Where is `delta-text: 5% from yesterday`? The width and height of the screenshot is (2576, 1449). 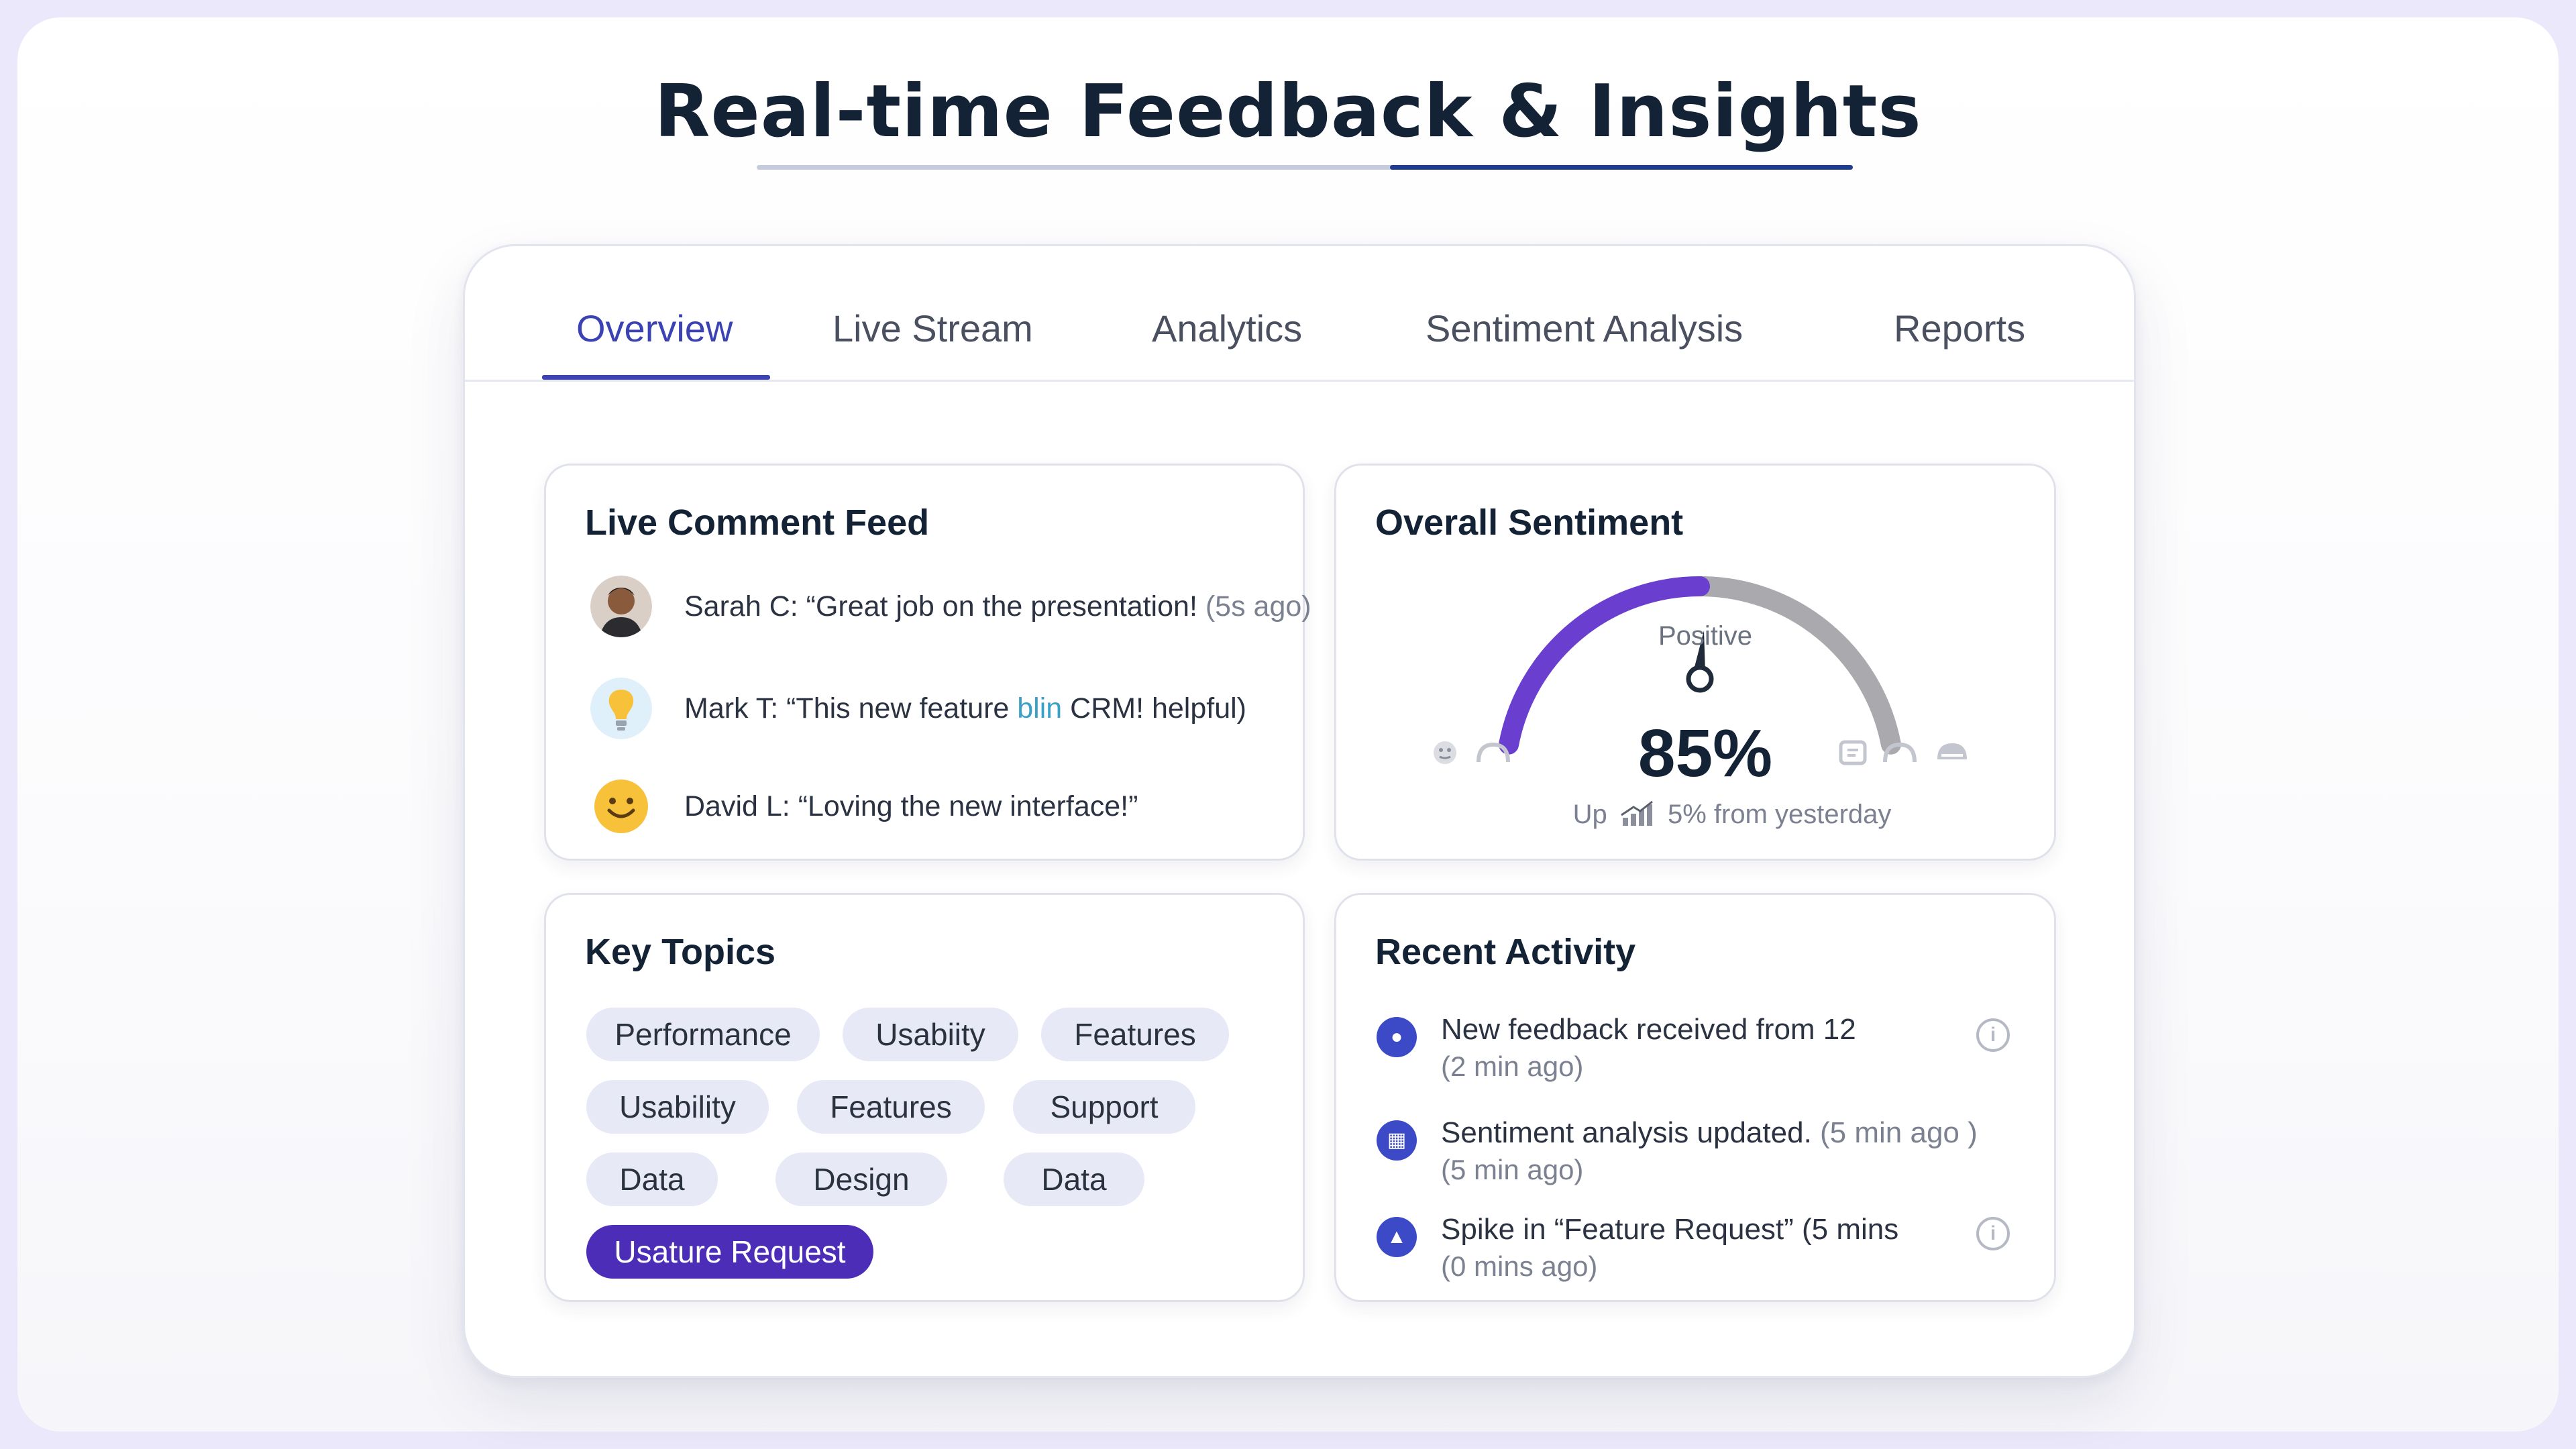 delta-text: 5% from yesterday is located at coordinates (1779, 814).